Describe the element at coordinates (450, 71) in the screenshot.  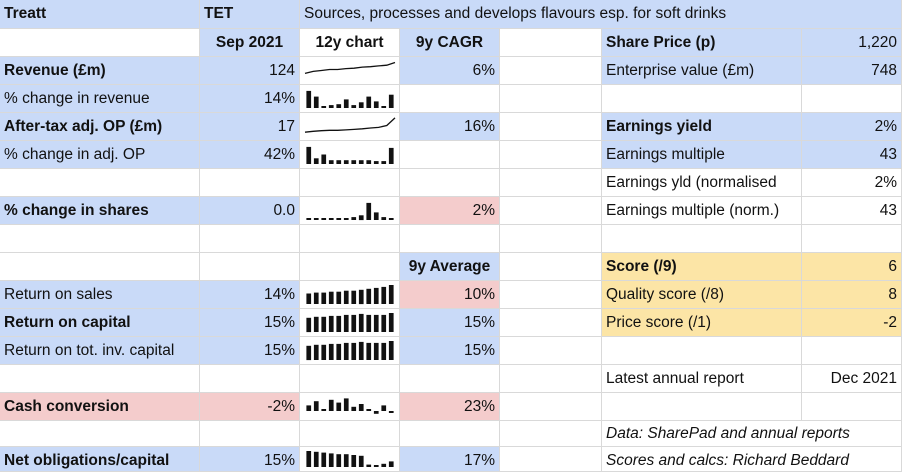
I see `revenue-cagr: 6%` at that location.